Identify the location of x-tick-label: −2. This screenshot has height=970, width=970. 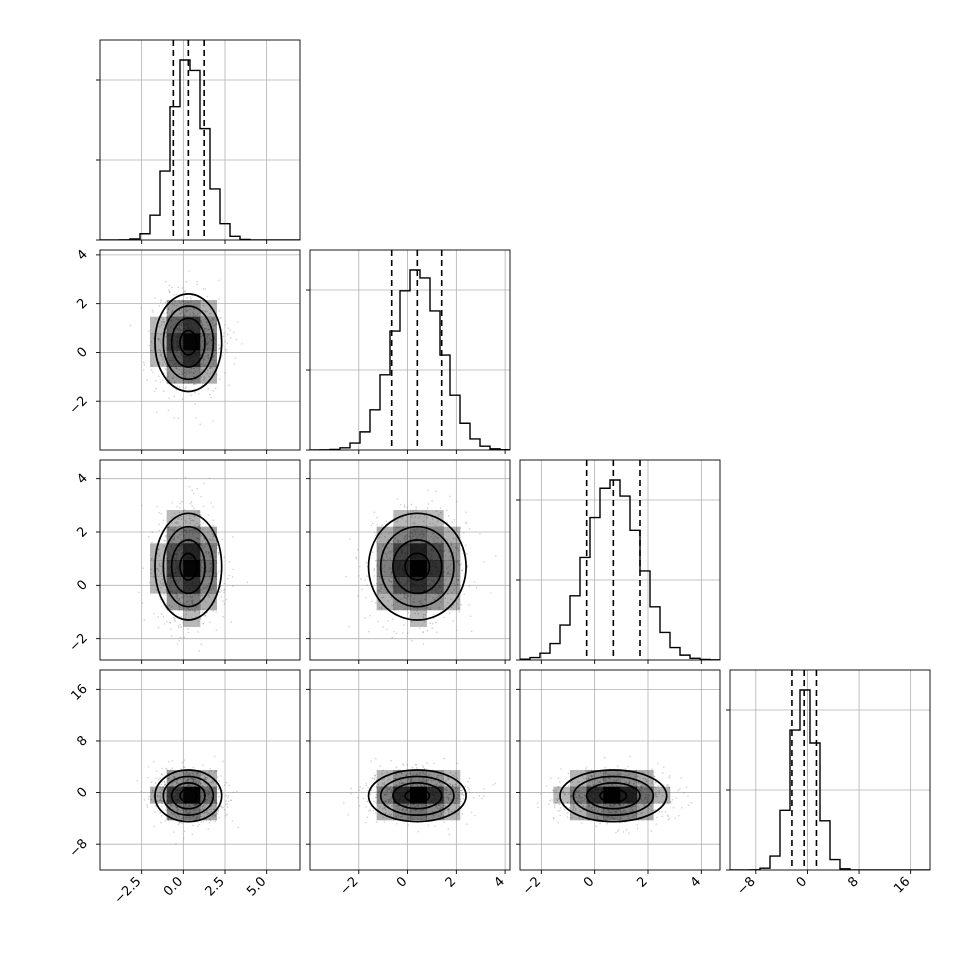
(349, 886).